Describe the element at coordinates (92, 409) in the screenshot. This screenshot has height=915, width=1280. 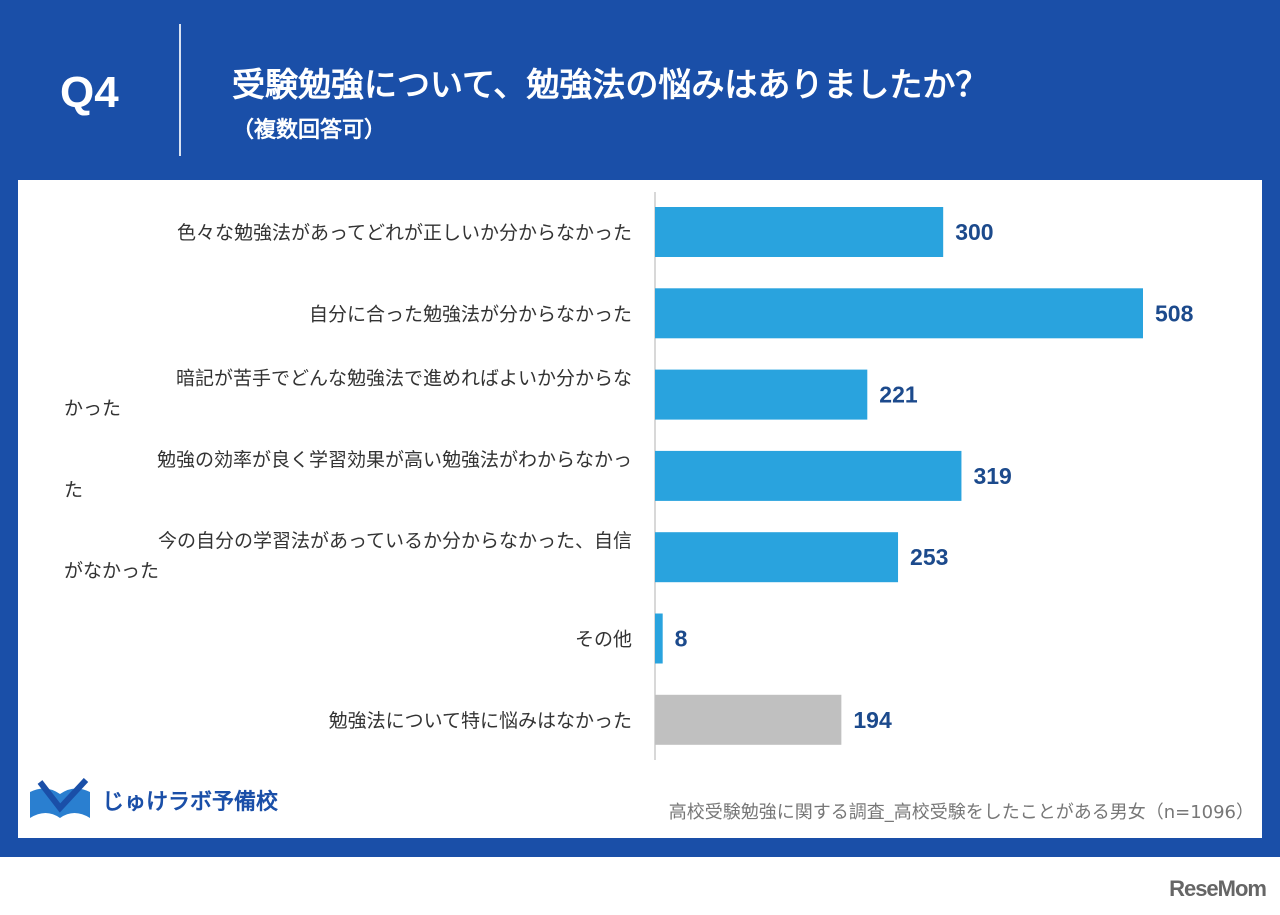
I see `category-label: かった` at that location.